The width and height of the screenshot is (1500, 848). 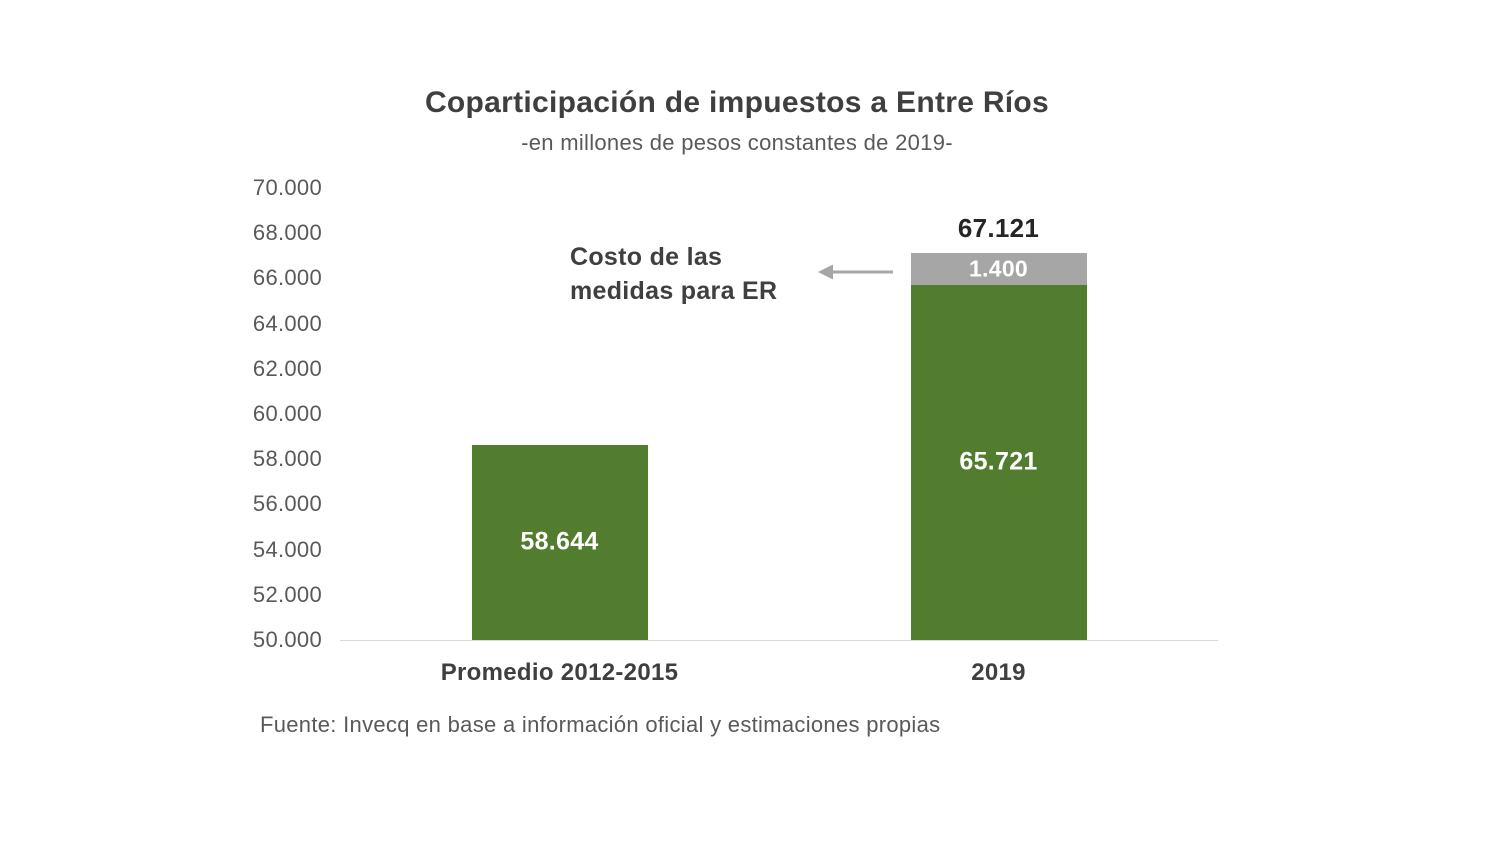 I want to click on annotation-line-1: Costo de las, so click(x=646, y=257).